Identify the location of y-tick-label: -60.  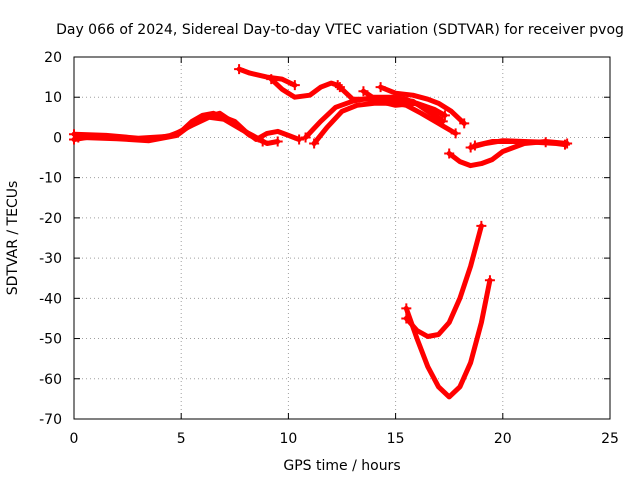
(50, 380).